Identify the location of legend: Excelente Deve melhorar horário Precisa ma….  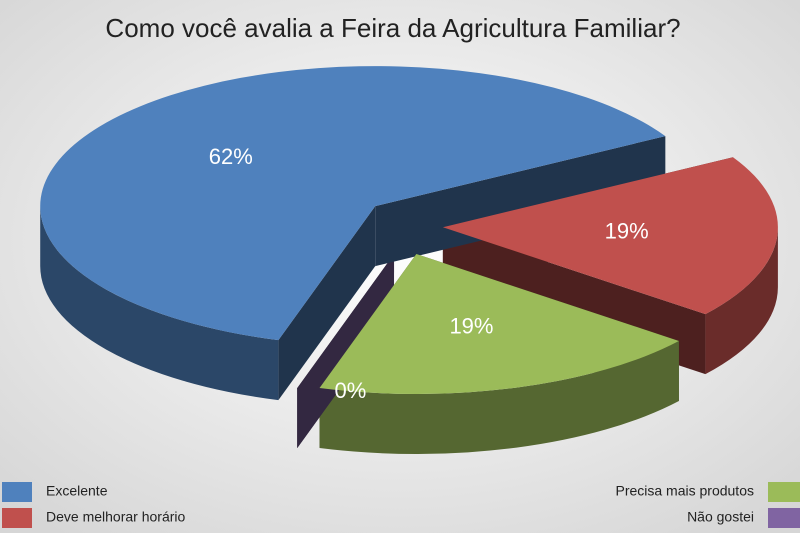
(401, 505).